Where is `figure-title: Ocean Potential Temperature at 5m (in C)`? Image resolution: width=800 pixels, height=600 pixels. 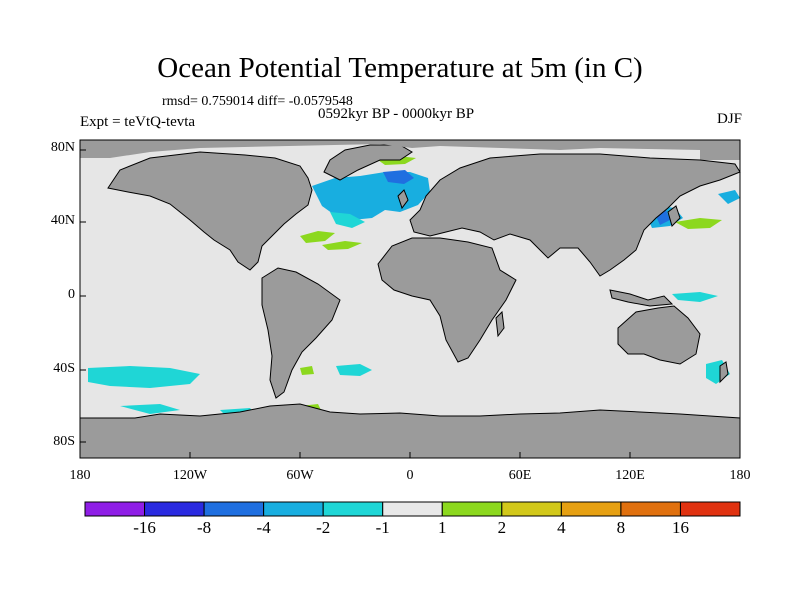
figure-title: Ocean Potential Temperature at 5m (in C) is located at coordinates (400, 68).